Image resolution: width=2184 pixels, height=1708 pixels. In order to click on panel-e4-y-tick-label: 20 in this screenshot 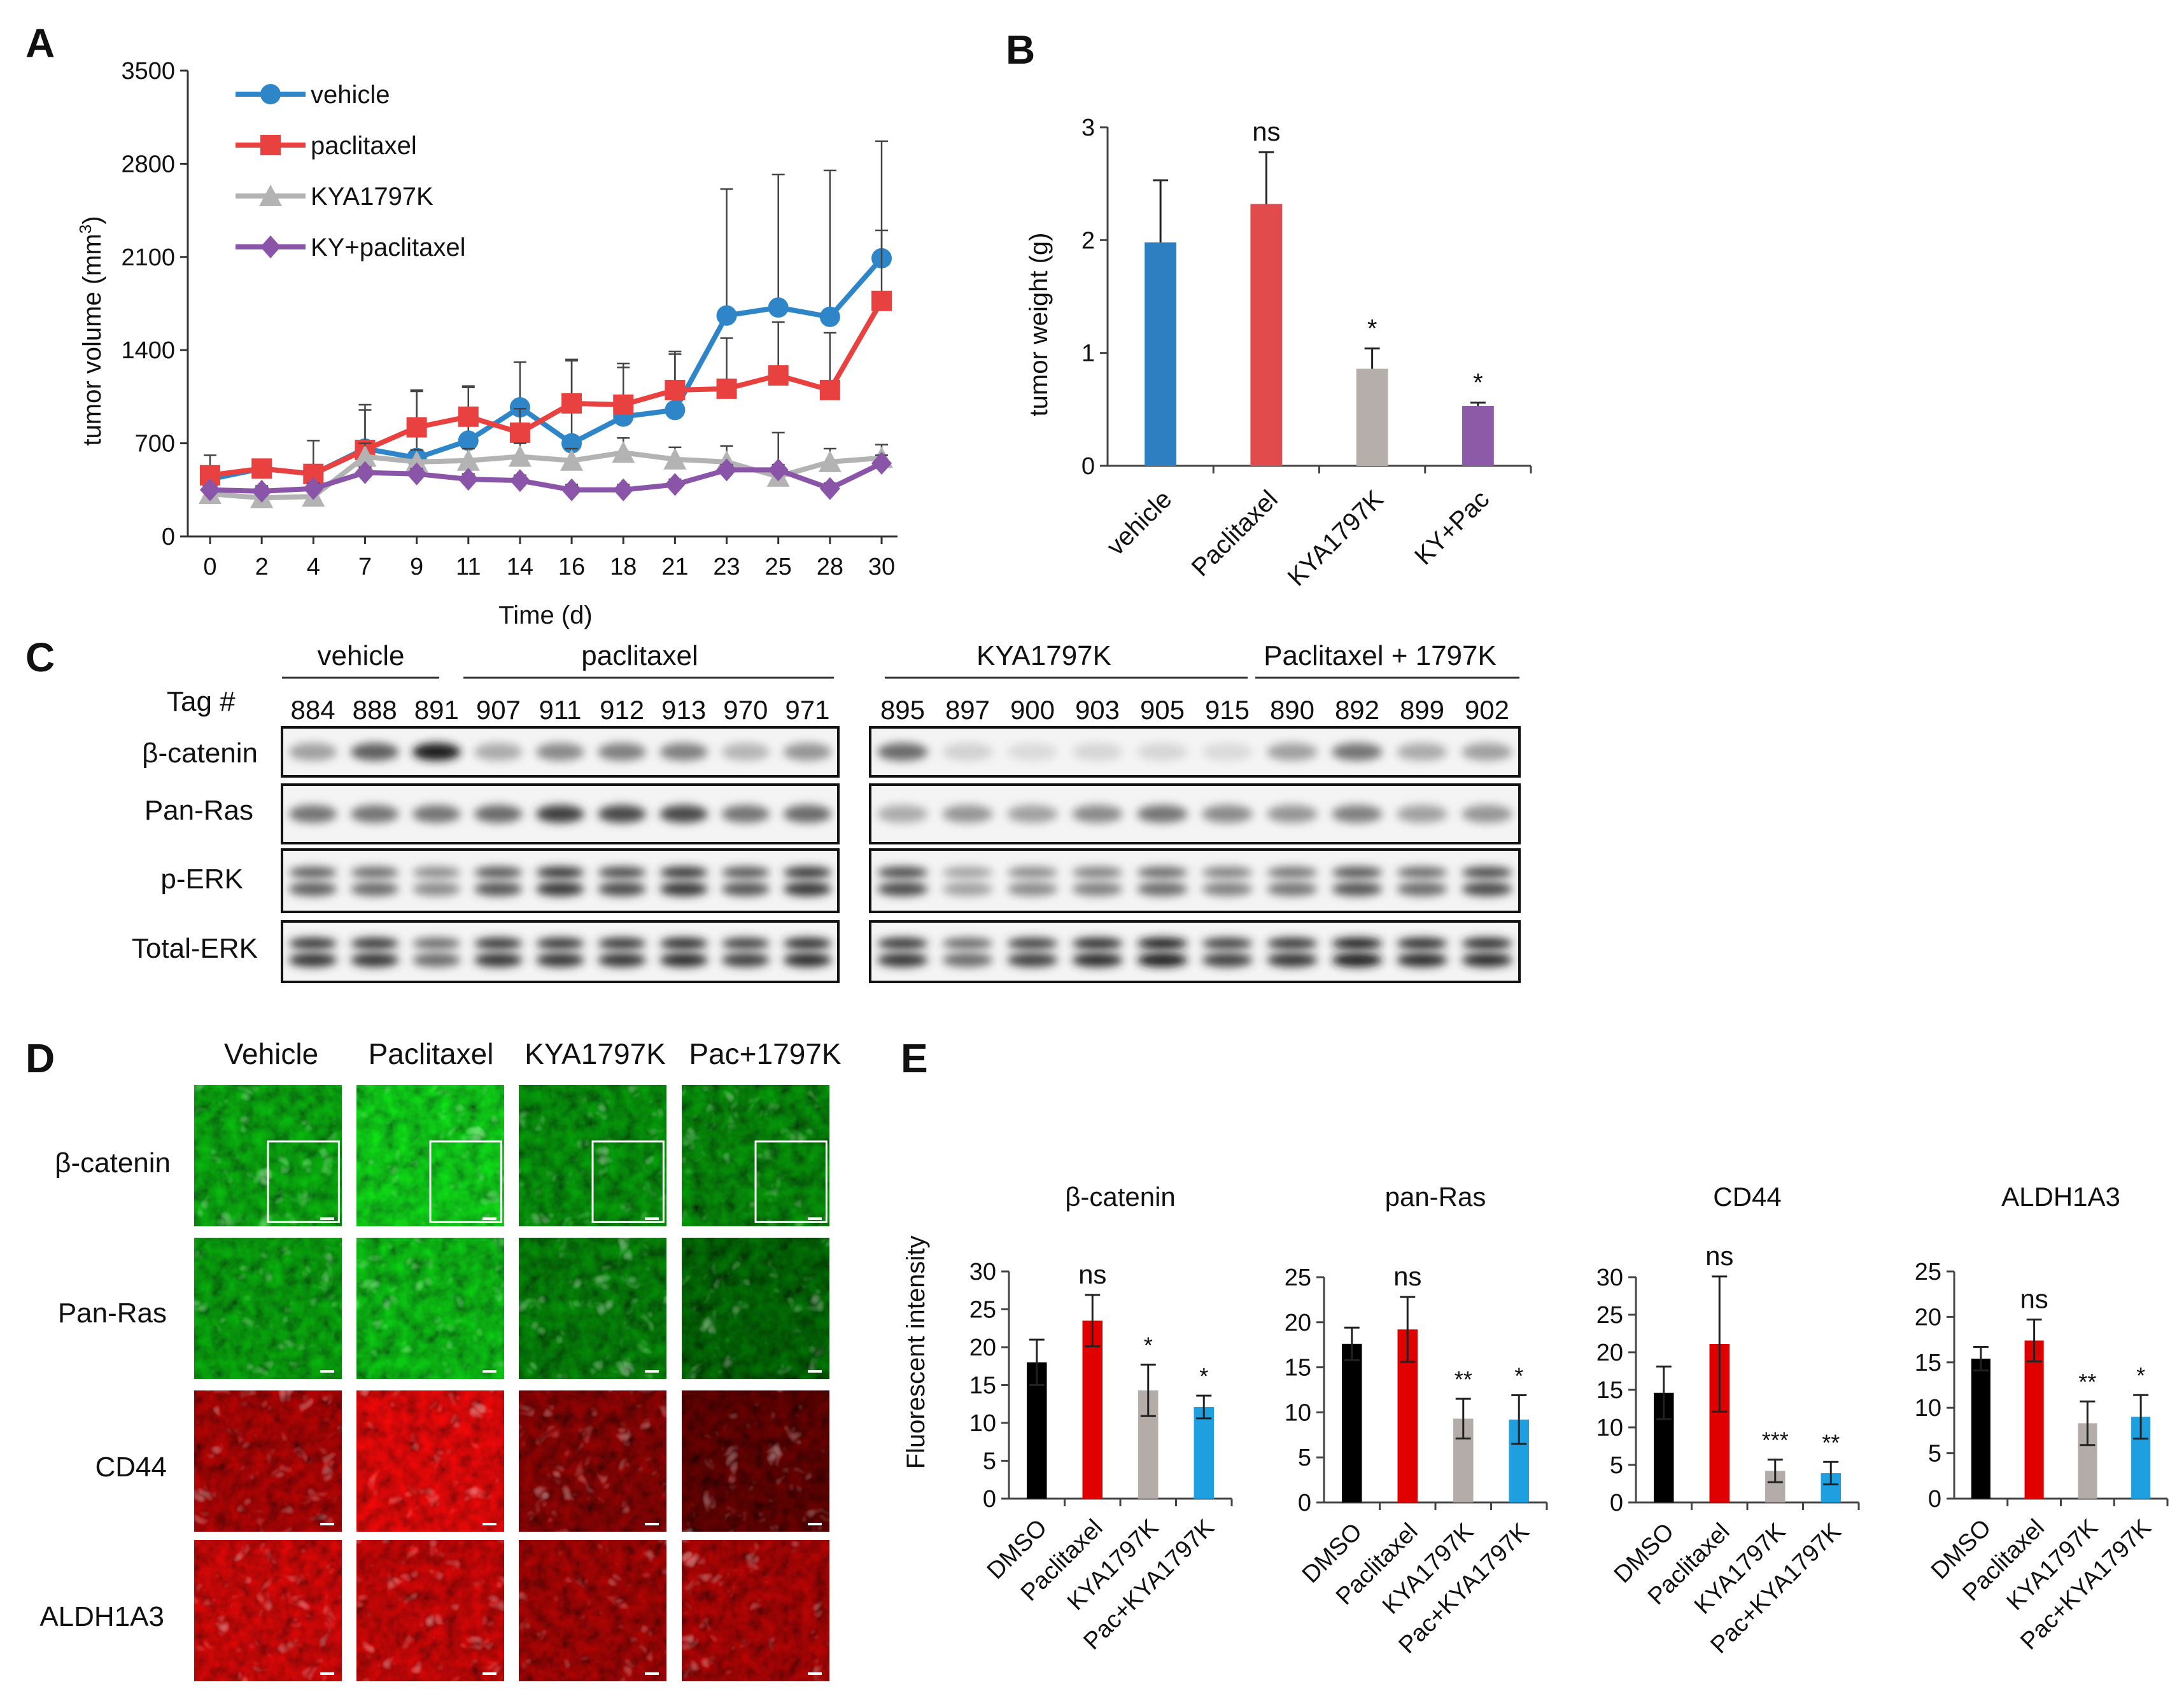, I will do `click(1928, 1317)`.